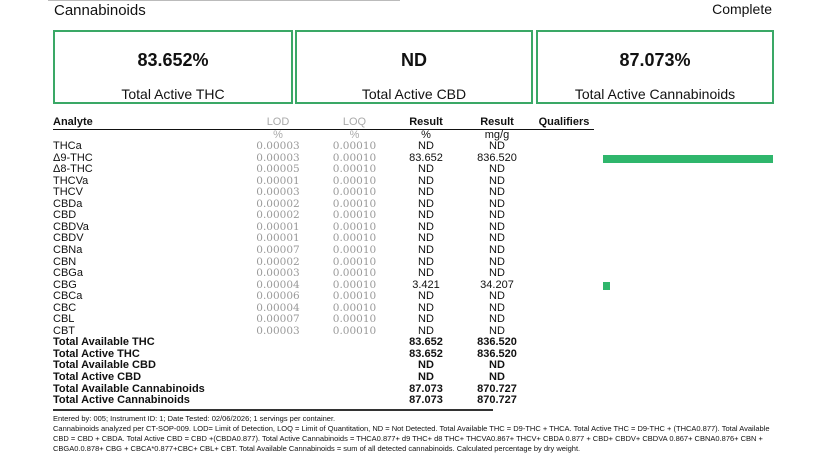  What do you see at coordinates (497, 157) in the screenshot?
I see `result-mg: 836.520` at bounding box center [497, 157].